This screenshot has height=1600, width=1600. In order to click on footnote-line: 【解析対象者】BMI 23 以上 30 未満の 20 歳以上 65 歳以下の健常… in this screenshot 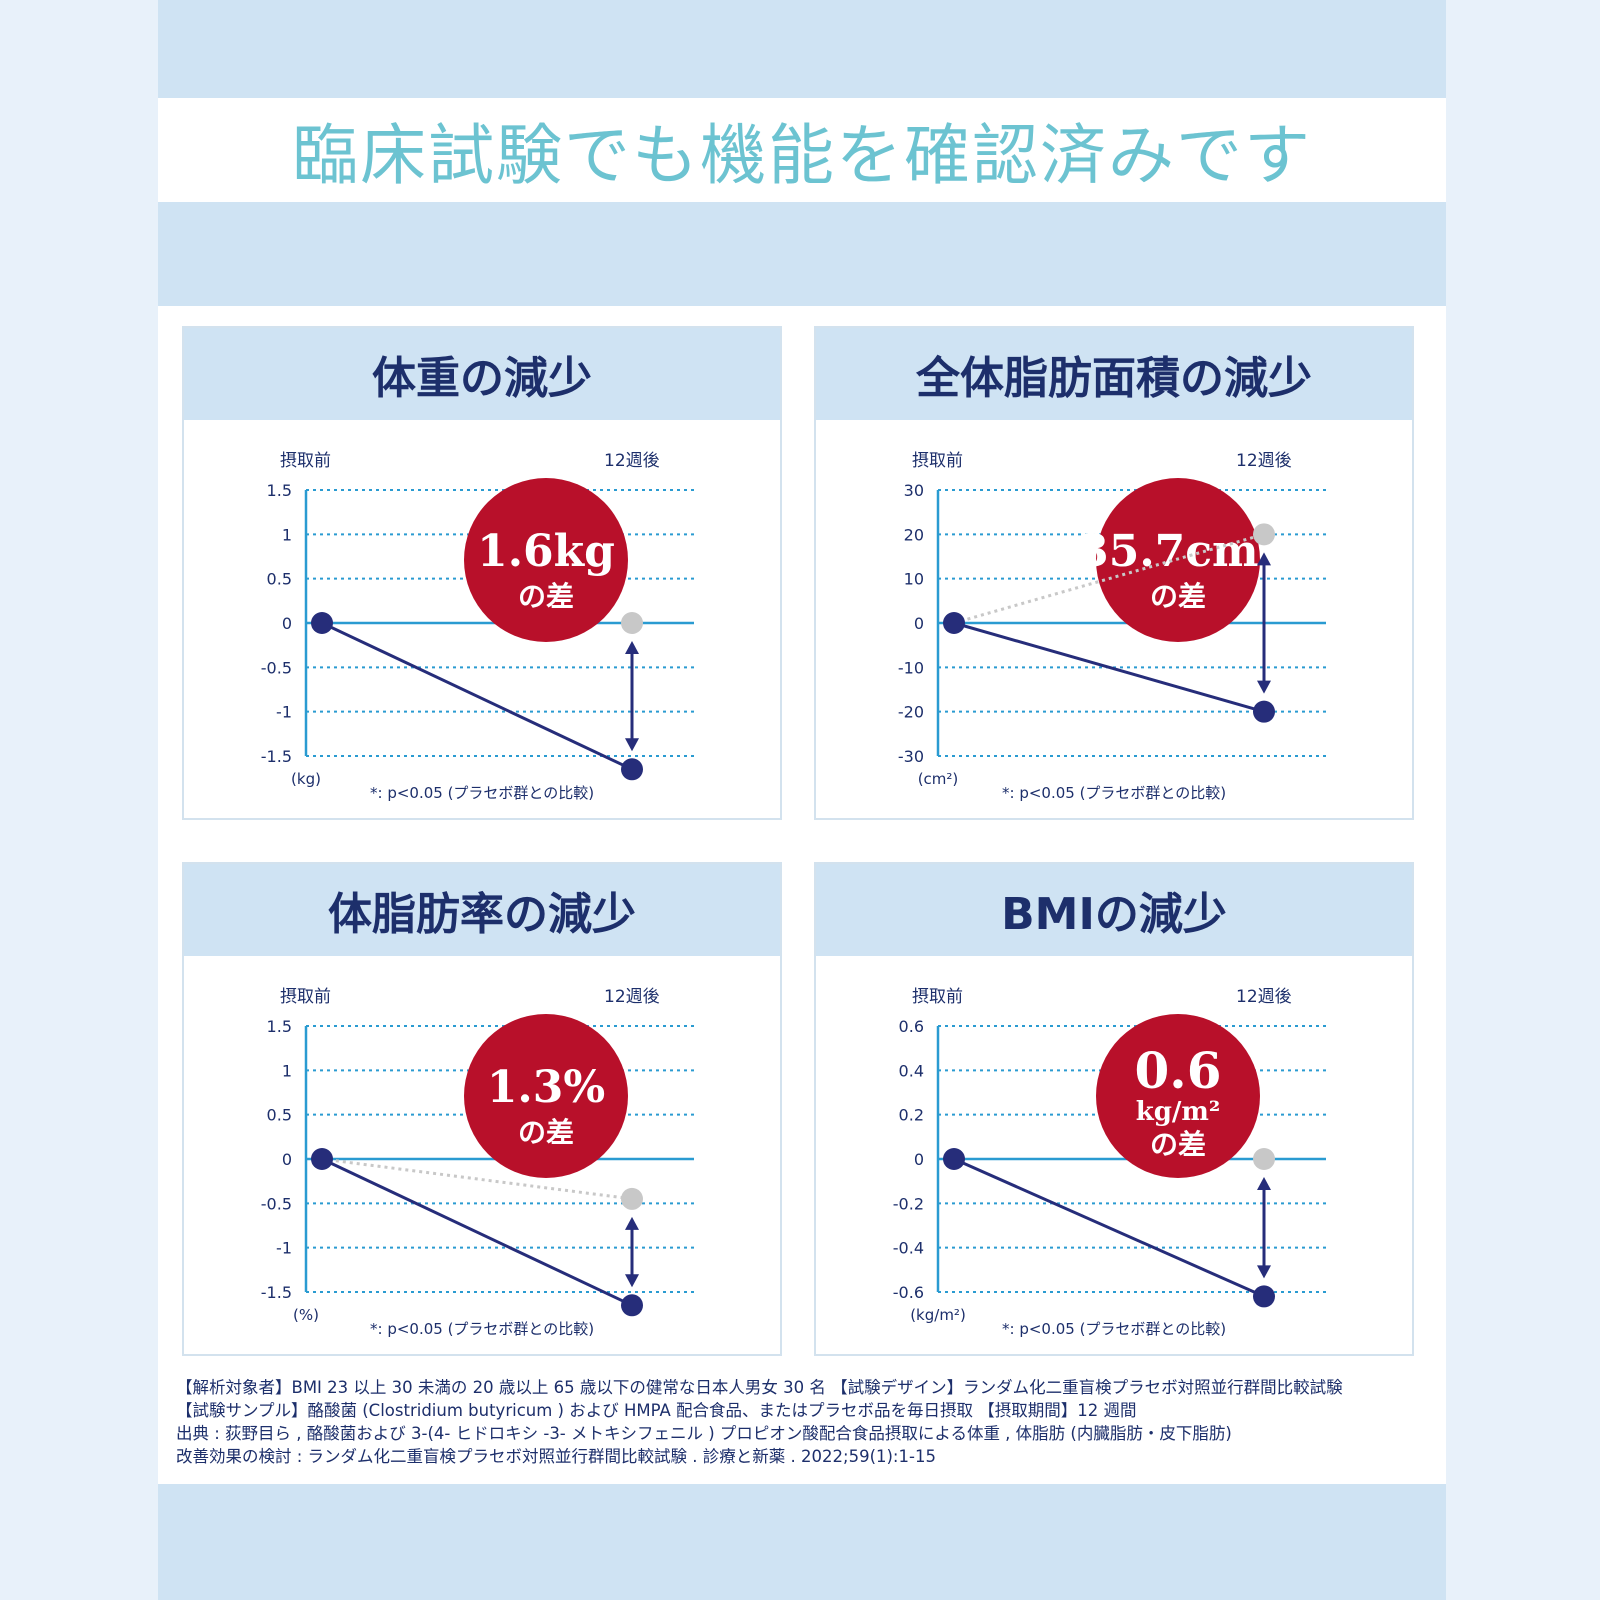, I will do `click(759, 1387)`.